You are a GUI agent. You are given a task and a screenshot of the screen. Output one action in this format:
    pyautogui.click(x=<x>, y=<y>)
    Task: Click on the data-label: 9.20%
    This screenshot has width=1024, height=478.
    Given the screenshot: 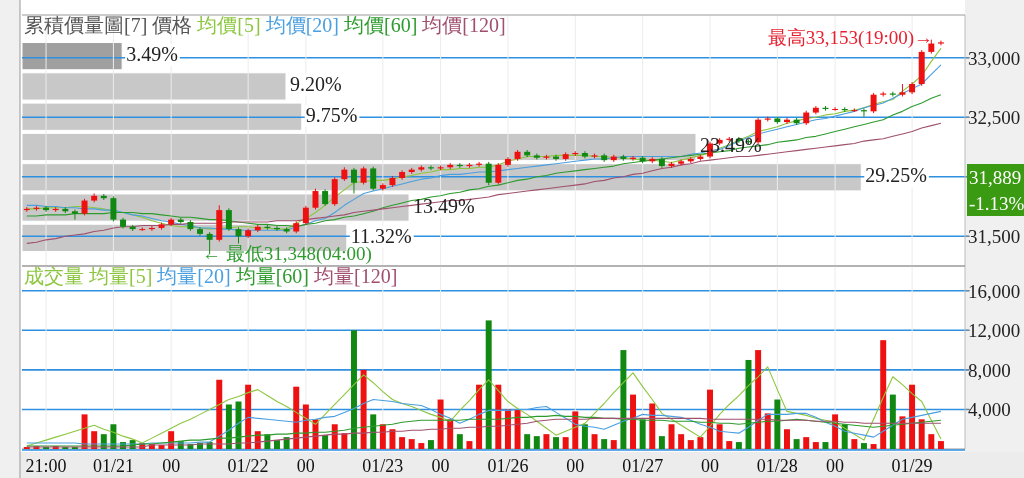 What is the action you would take?
    pyautogui.click(x=315, y=84)
    